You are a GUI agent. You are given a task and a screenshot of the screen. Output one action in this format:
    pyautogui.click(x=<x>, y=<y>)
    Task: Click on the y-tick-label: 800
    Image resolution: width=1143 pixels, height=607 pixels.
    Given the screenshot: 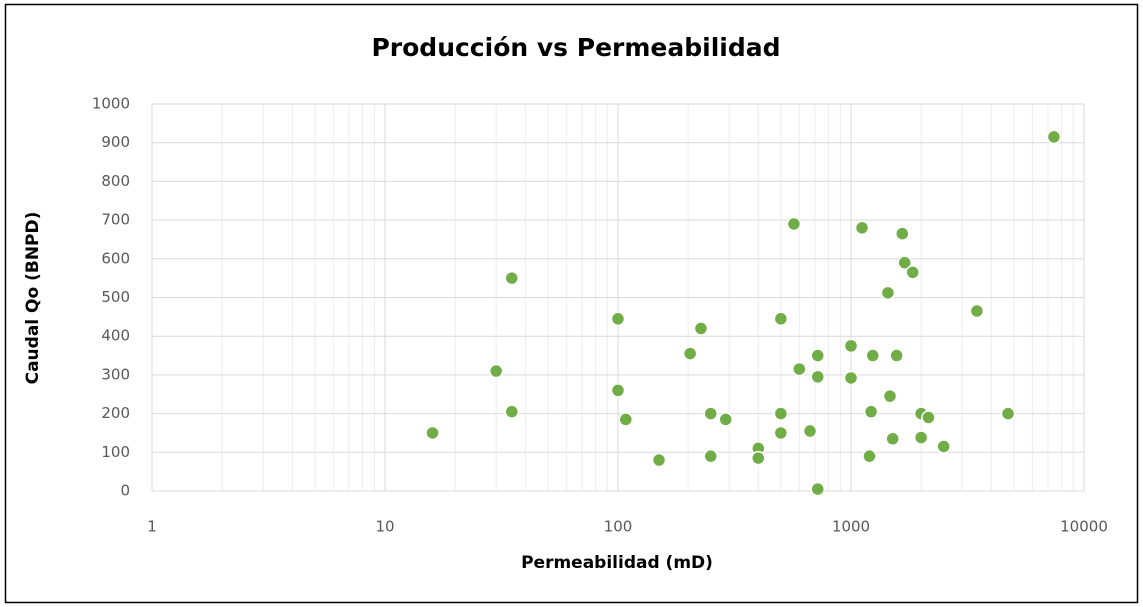 What is the action you would take?
    pyautogui.click(x=115, y=181)
    